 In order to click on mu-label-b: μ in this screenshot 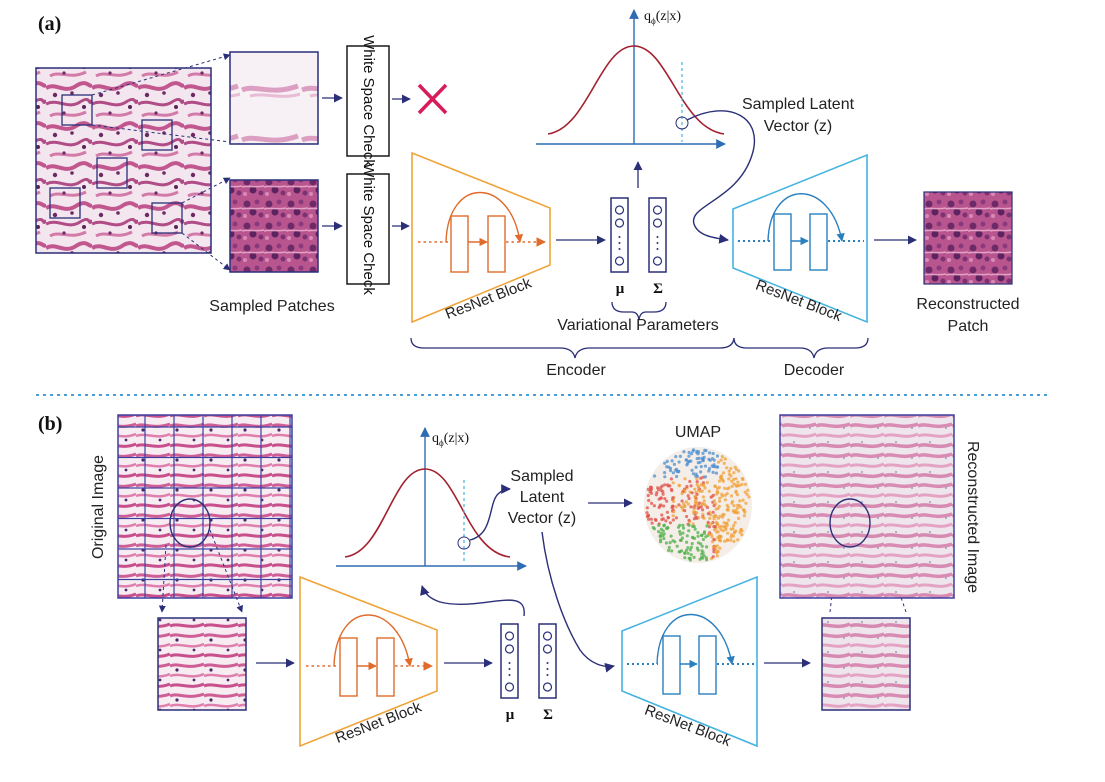, I will do `click(510, 715)`.